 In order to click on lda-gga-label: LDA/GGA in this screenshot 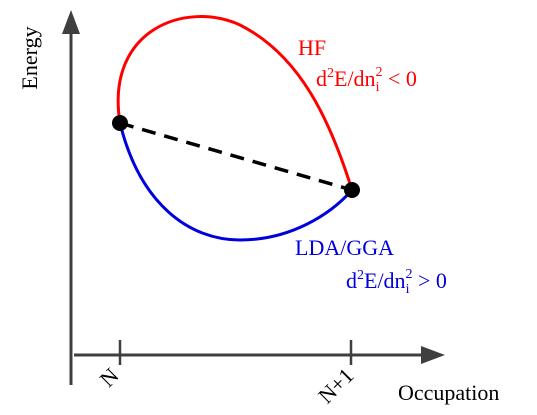, I will do `click(344, 247)`.